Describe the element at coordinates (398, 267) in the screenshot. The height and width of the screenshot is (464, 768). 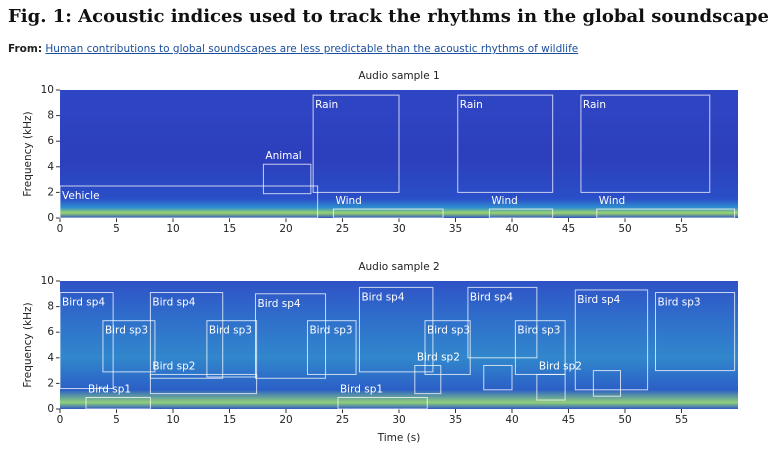
I see `panel-title: Audio sample 2` at that location.